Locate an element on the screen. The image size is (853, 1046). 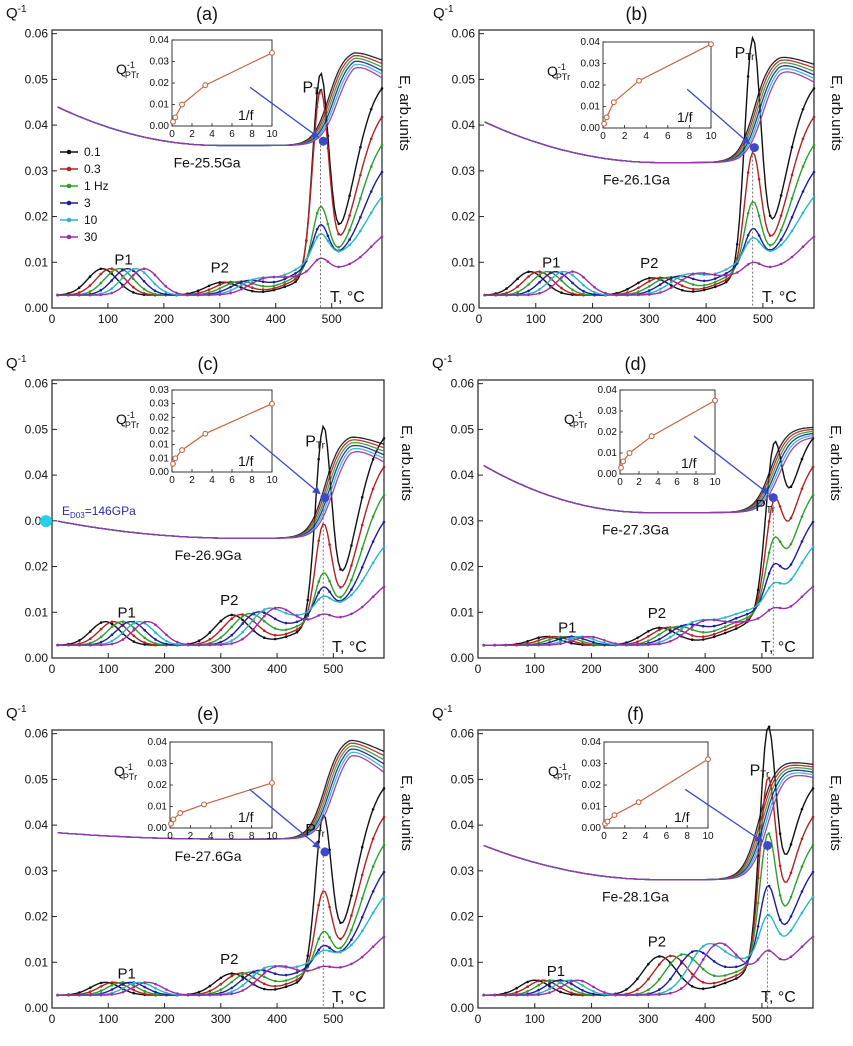
x-tick-label: 200 is located at coordinates (165, 1019).